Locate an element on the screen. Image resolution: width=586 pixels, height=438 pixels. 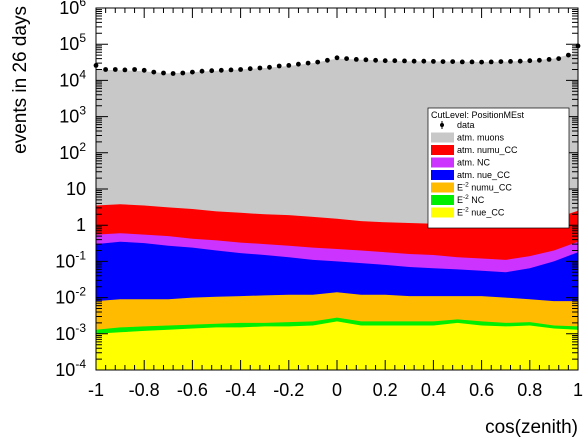
legend-label: E-2 NC is located at coordinates (471, 199).